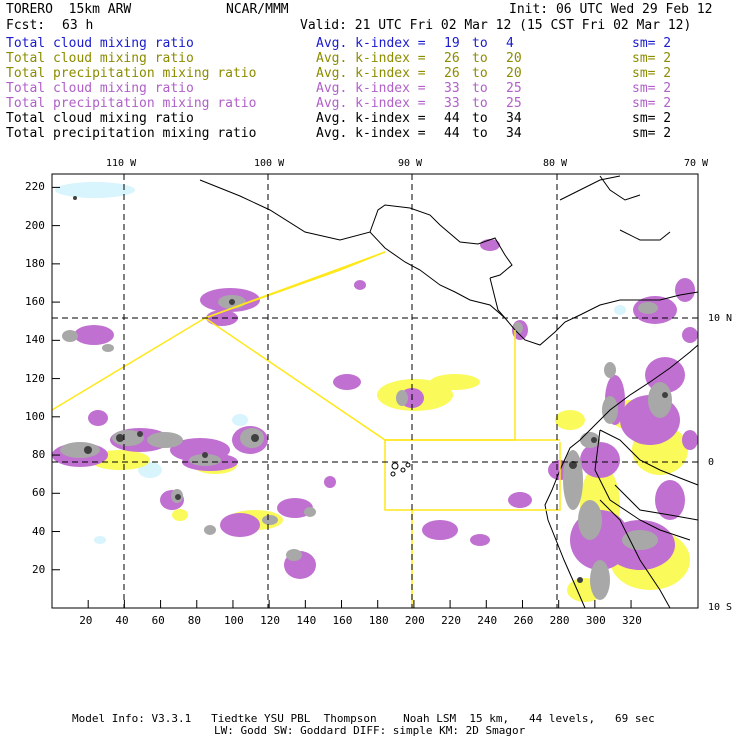 The image size is (740, 740). What do you see at coordinates (720, 318) in the screenshot?
I see `lat-label-10n: 10 N` at bounding box center [720, 318].